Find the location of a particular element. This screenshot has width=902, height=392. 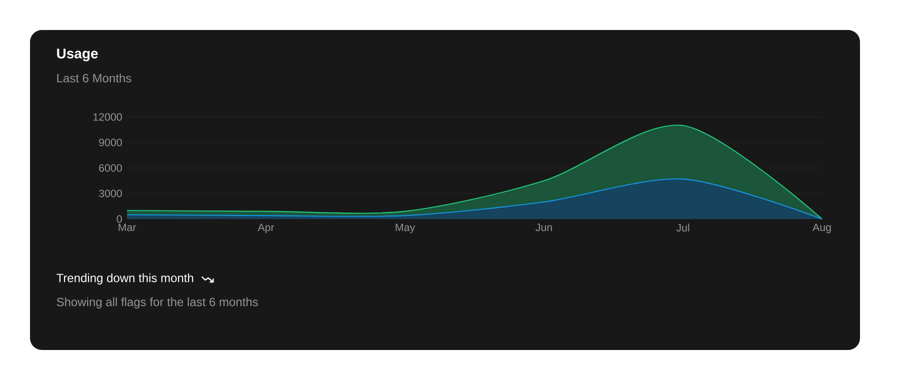

text: Trending down this month is located at coordinates (125, 279).